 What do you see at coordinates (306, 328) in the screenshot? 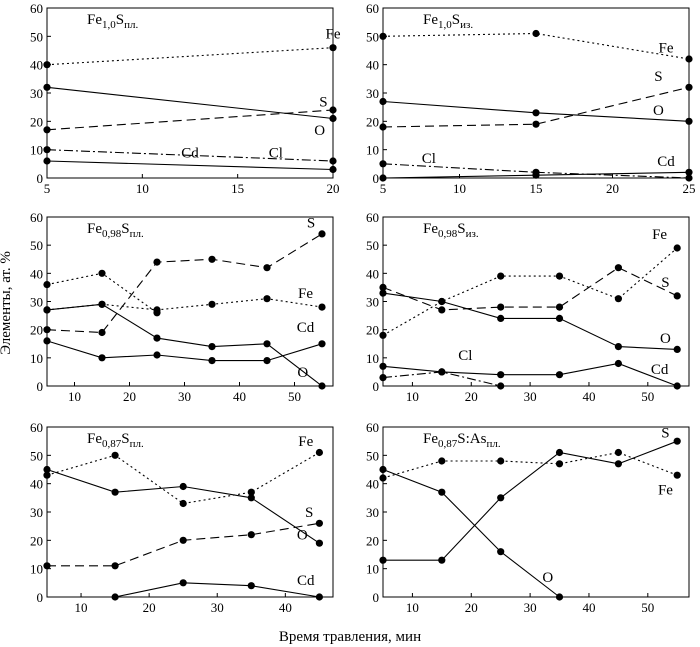
I see `series-label: Cd` at bounding box center [306, 328].